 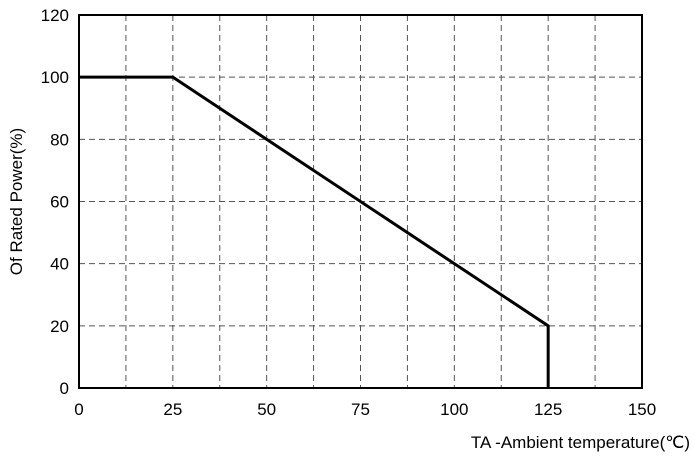 I want to click on x-tick-label: 150, so click(x=642, y=409).